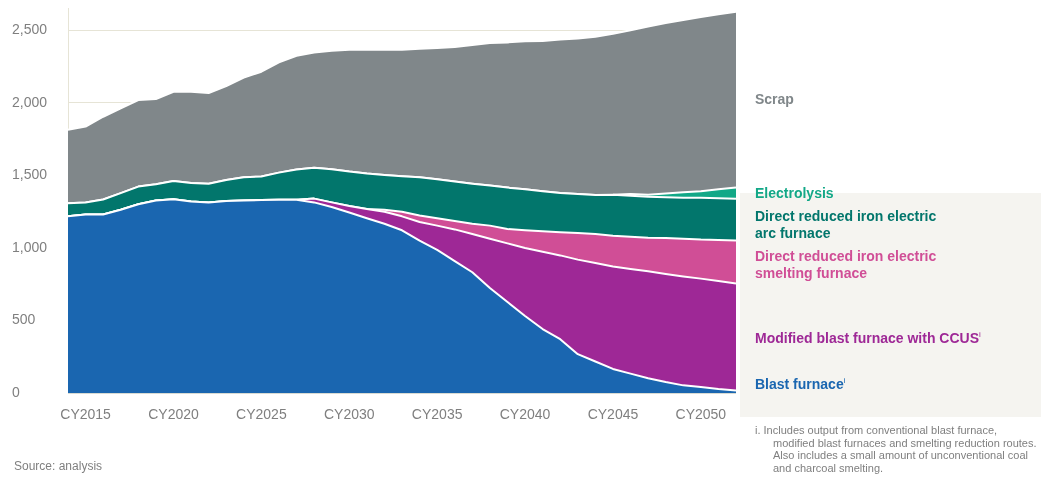  I want to click on x-tick-label: CY2050, so click(701, 414).